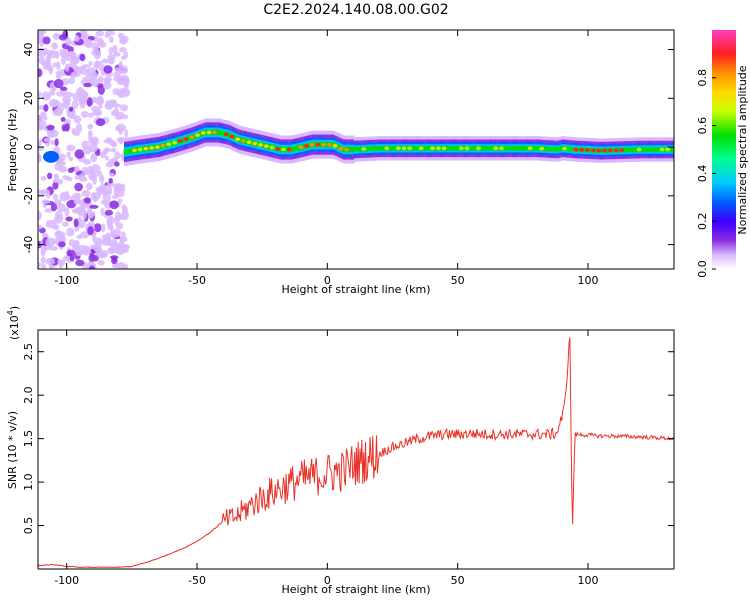  I want to click on snr-ytick-label: 2.0, so click(28, 395).